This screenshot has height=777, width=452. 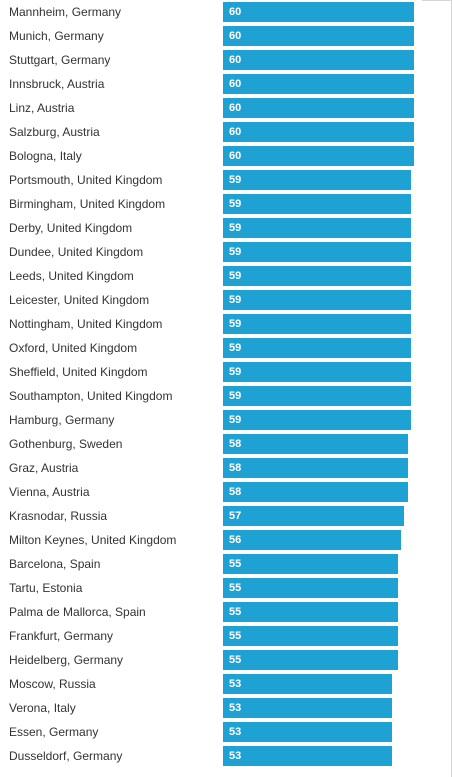 I want to click on category-label: Stuttgart, Germany, so click(x=60, y=60).